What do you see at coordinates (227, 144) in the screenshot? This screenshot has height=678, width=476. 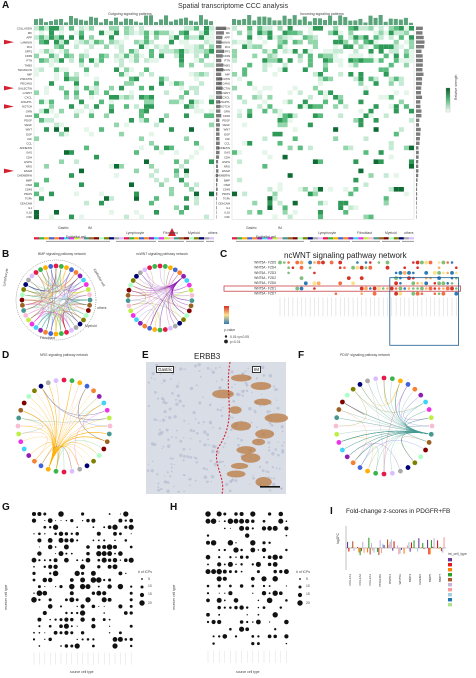 I see `heatmap-incoming-row-label: CCL` at bounding box center [227, 144].